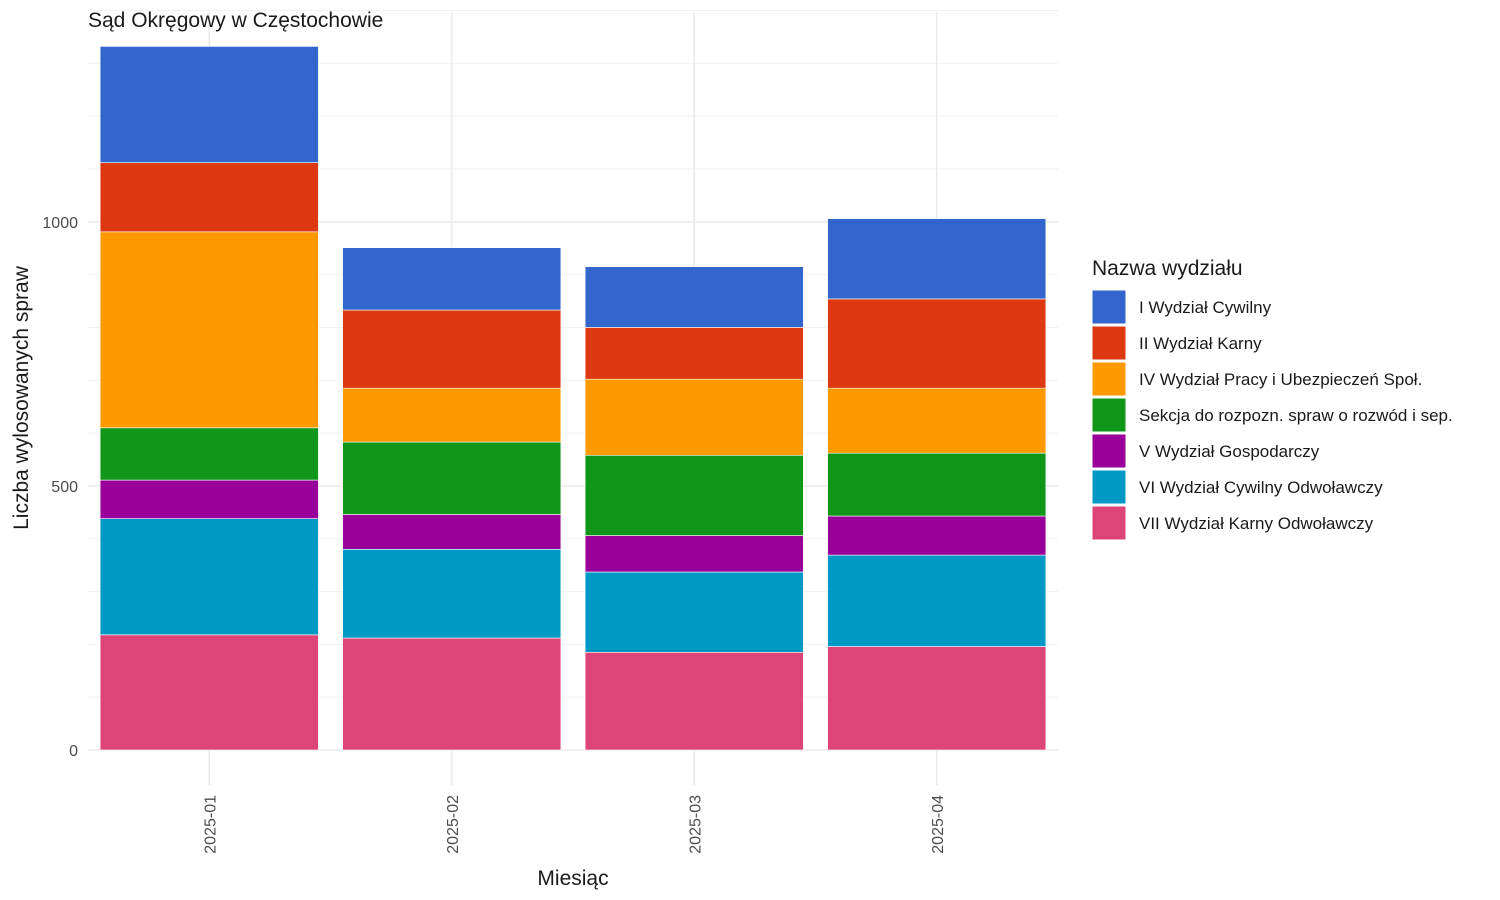 The width and height of the screenshot is (1500, 900). I want to click on bar-segment: VI Wydział Cywilny Odwoławczy: 168, so click(452, 593).